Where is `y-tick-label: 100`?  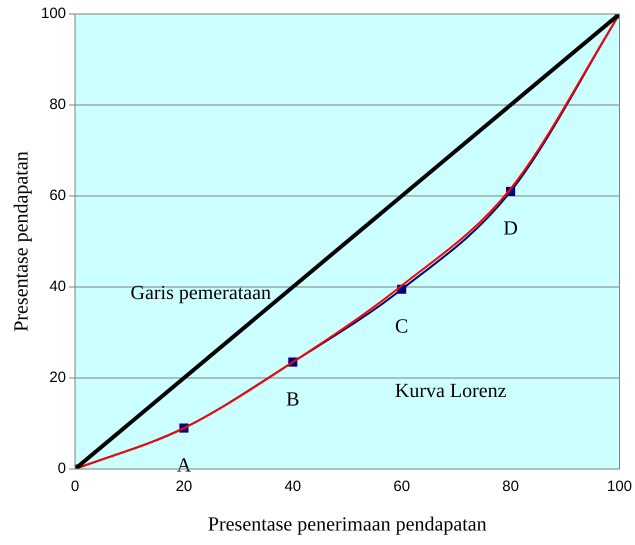 y-tick-label: 100 is located at coordinates (53, 13).